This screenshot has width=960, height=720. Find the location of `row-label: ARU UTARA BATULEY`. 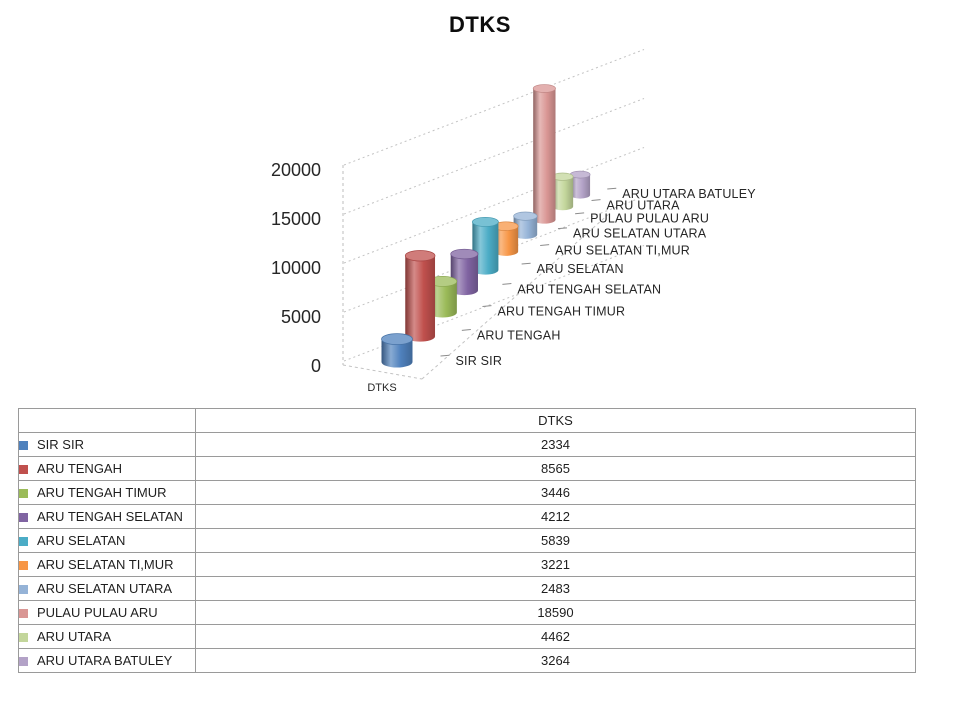

row-label: ARU UTARA BATULEY is located at coordinates (105, 660).